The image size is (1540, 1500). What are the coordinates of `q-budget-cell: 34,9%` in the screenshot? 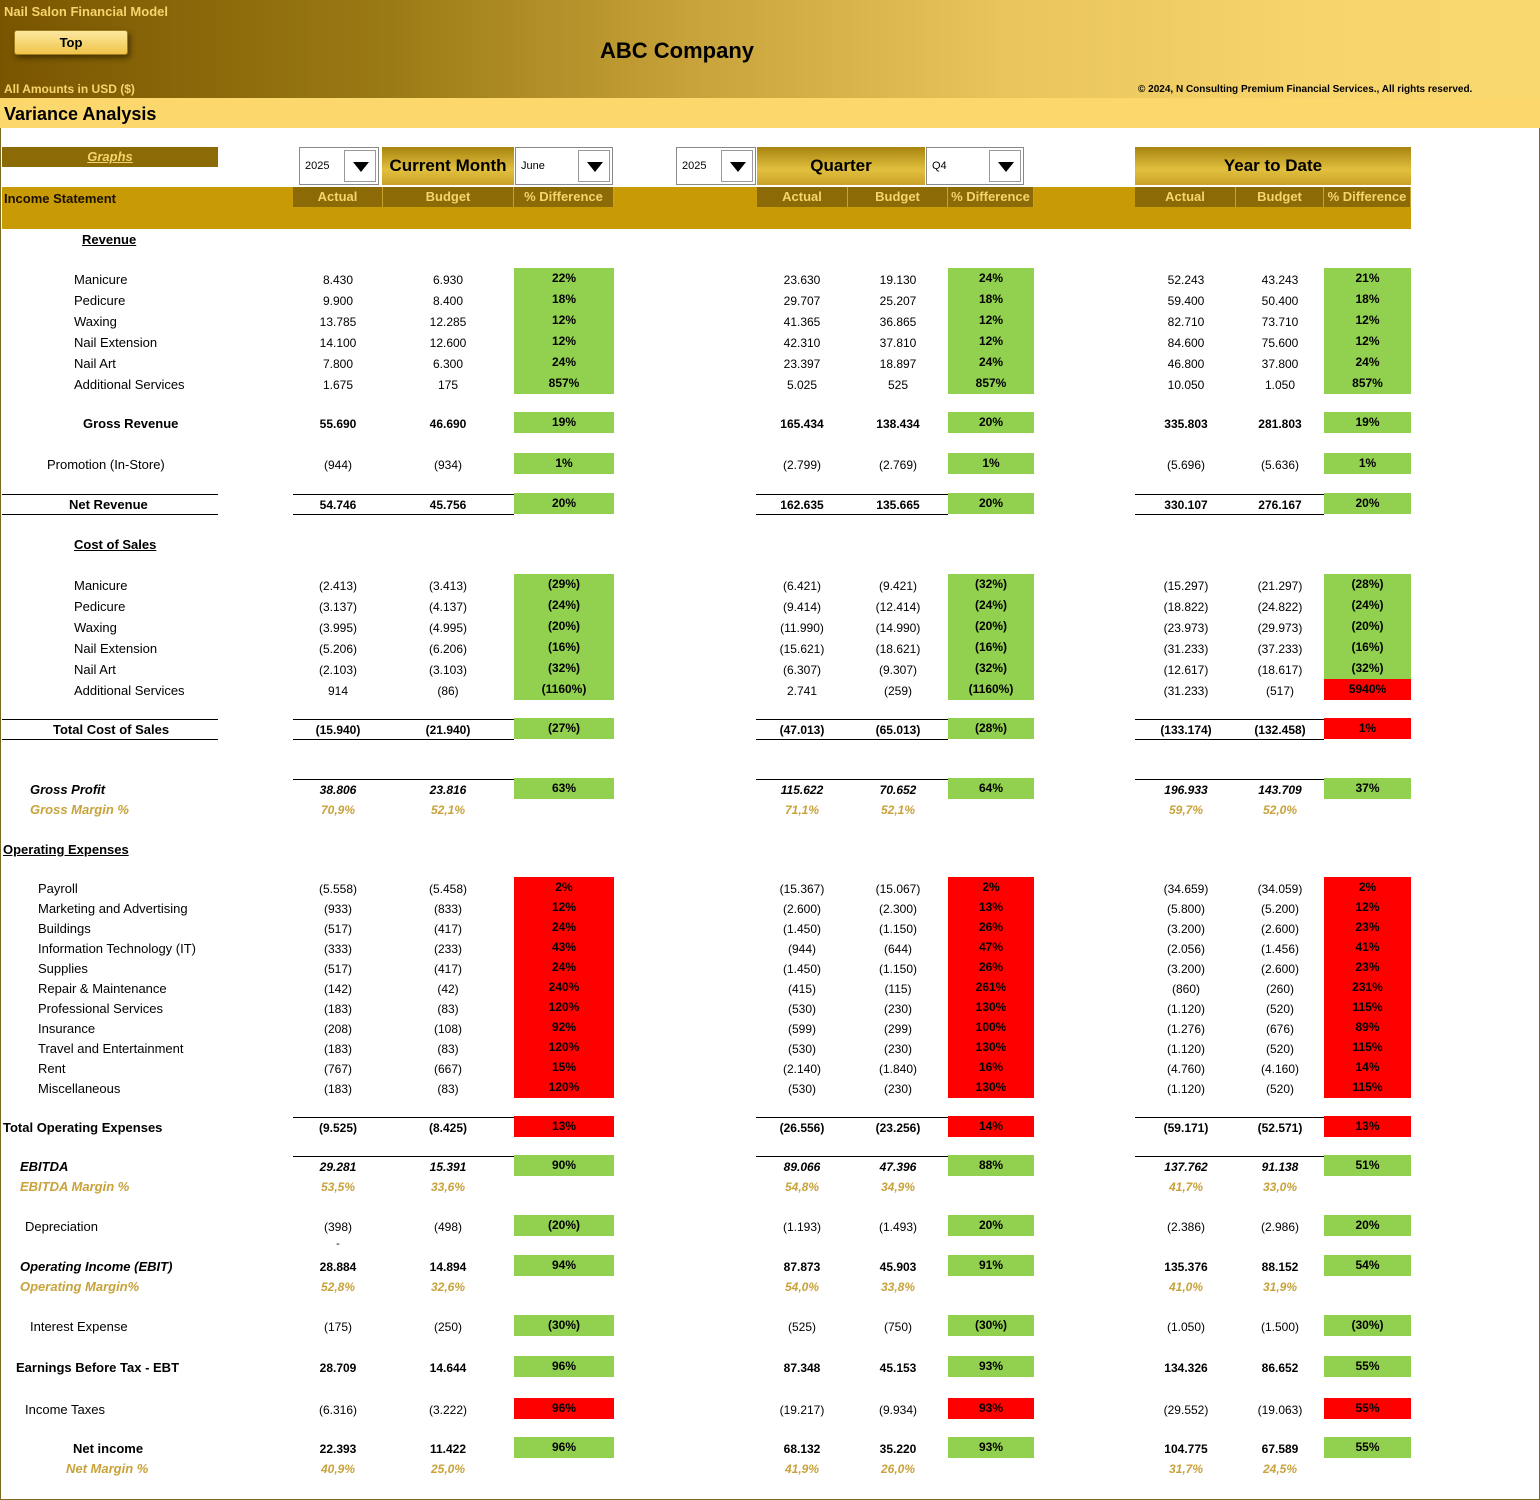 It's located at (898, 1187).